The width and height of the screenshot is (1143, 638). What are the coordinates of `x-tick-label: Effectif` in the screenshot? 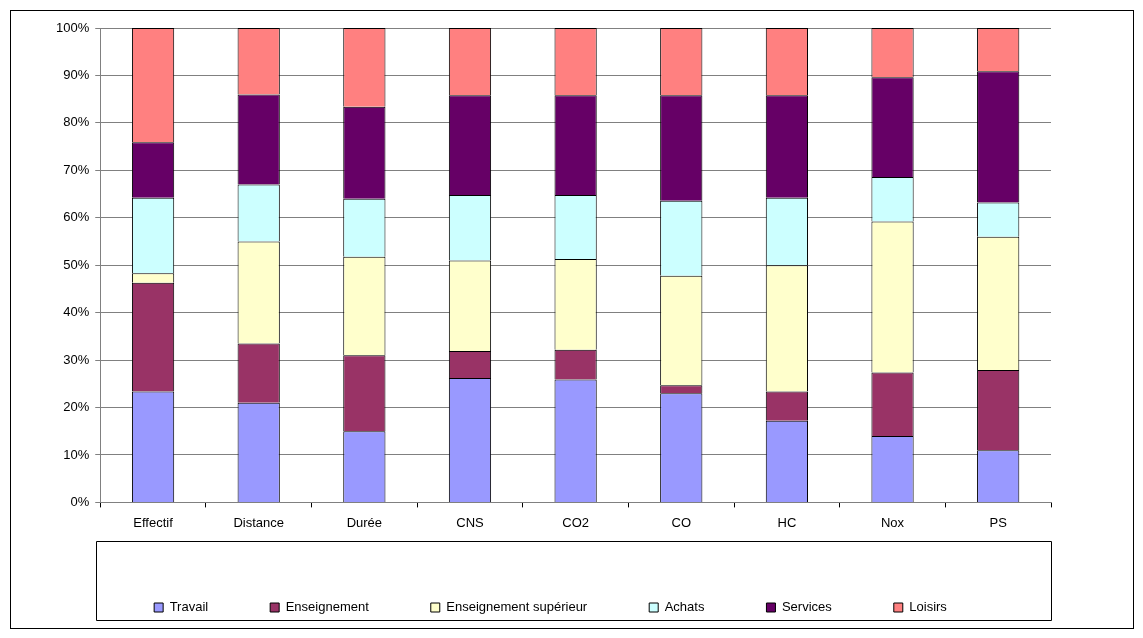 It's located at (153, 522).